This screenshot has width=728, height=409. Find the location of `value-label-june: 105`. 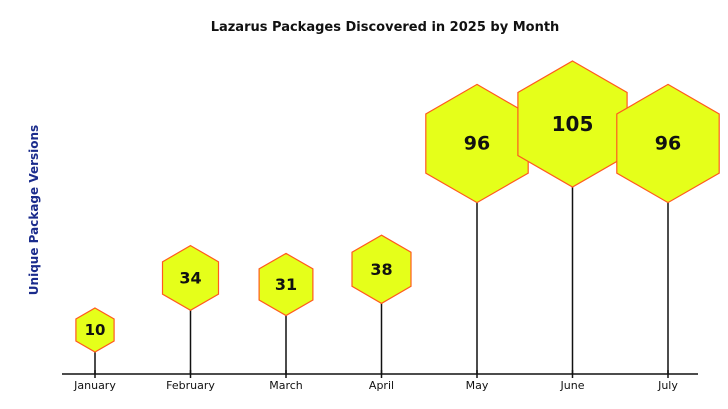

value-label-june: 105 is located at coordinates (573, 124).